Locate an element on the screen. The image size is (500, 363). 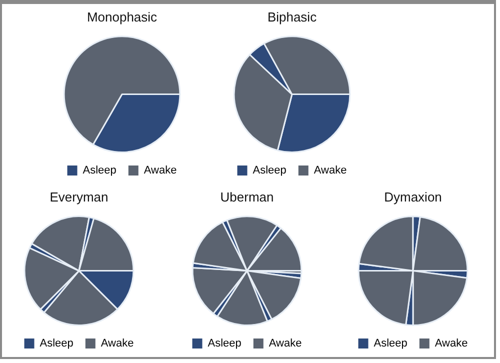
chart-title: Biphasic is located at coordinates (292, 16).